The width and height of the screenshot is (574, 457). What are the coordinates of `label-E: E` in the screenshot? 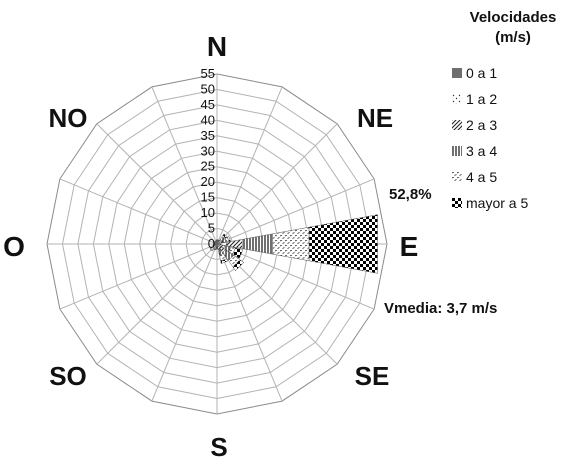 It's located at (409, 246).